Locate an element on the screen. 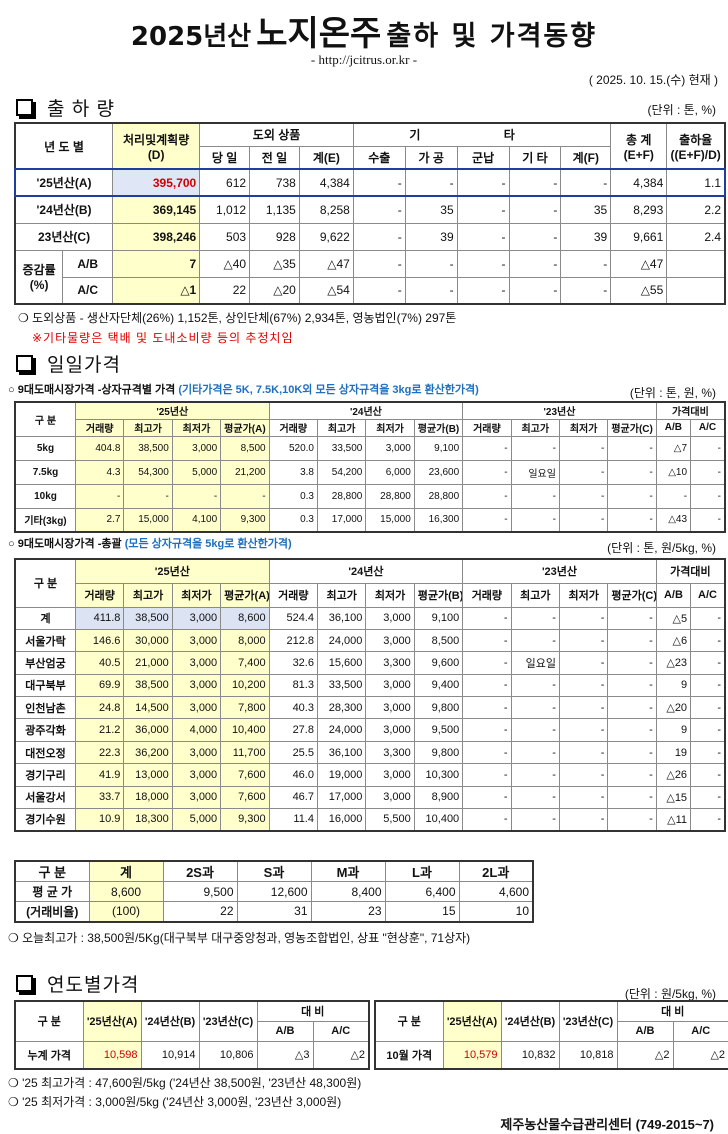  cell: 15 is located at coordinates (422, 911).